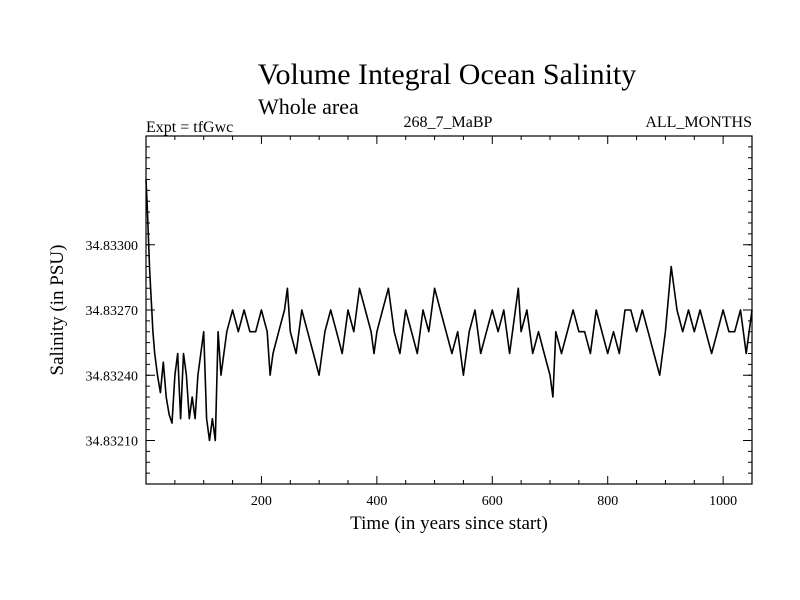 The height and width of the screenshot is (600, 800). I want to click on x-tick-label: 200, so click(261, 501).